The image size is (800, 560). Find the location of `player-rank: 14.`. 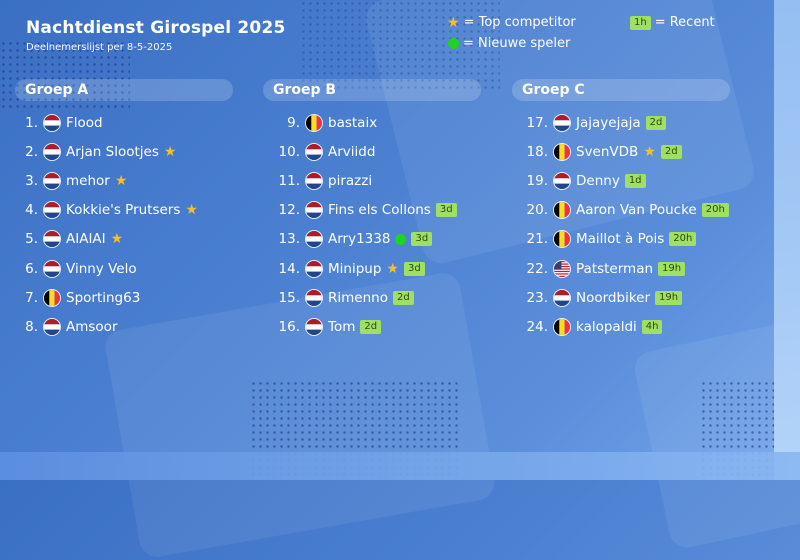

player-rank: 14. is located at coordinates (289, 268).